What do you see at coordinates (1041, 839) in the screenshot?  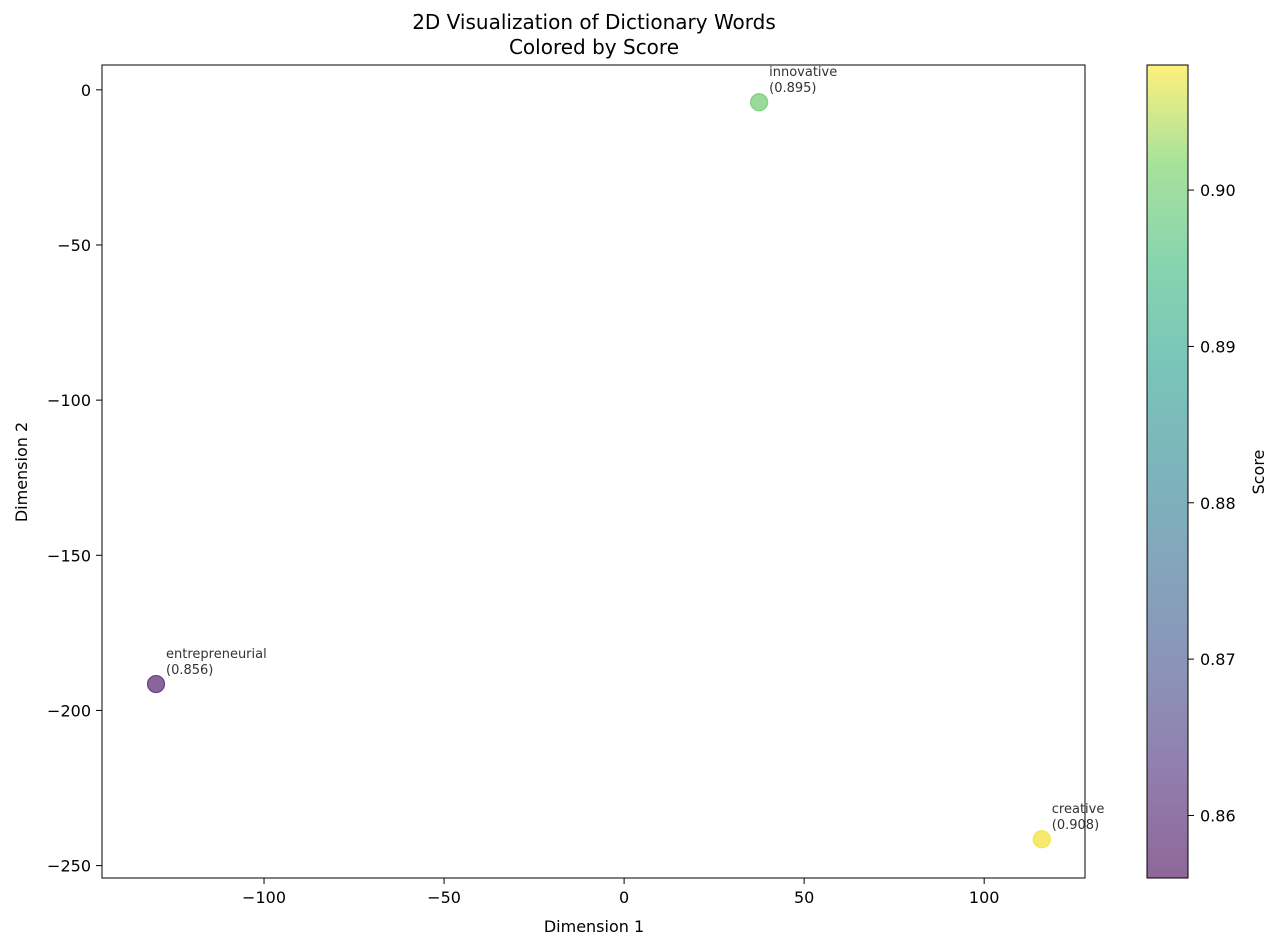 I see `data-point-creative` at bounding box center [1041, 839].